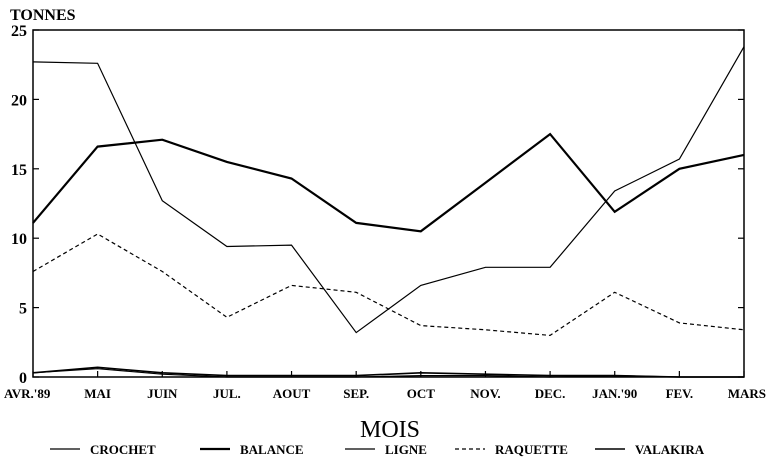 The width and height of the screenshot is (769, 462). What do you see at coordinates (388, 372) in the screenshot?
I see `series-line-valakira` at bounding box center [388, 372].